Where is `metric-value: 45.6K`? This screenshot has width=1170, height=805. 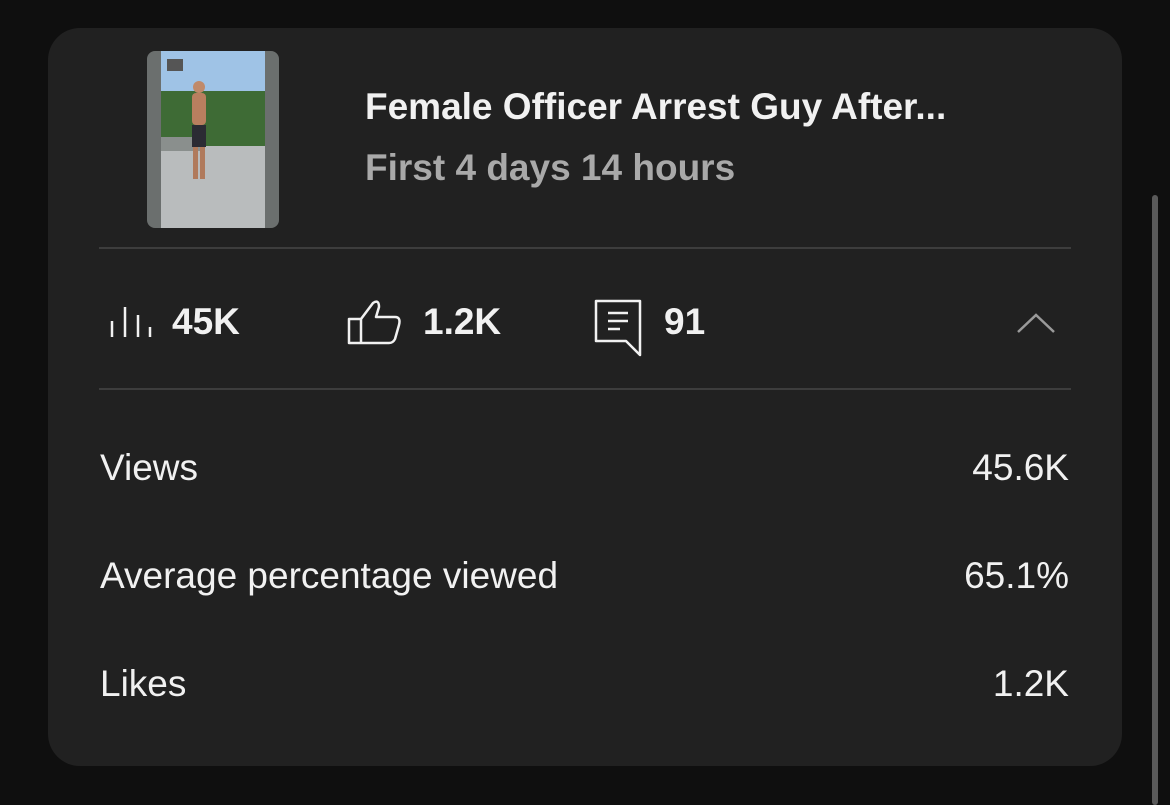
metric-value: 45.6K is located at coordinates (1020, 467).